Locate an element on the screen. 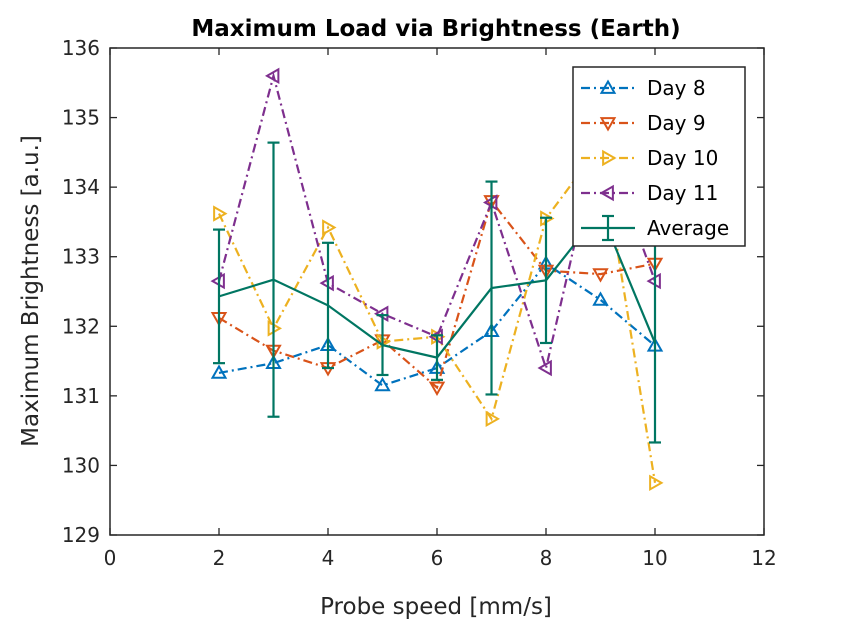 The height and width of the screenshot is (625, 844). x-axis-label: Probe speed [mm/s] is located at coordinates (436, 607).